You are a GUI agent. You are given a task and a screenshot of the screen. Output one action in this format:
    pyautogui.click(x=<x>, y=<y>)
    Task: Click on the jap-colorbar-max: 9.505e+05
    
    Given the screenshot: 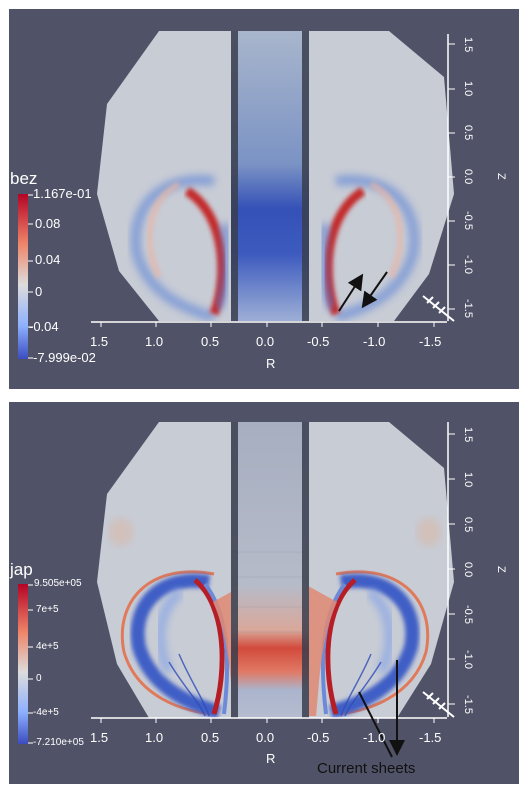 What is the action you would take?
    pyautogui.click(x=58, y=583)
    